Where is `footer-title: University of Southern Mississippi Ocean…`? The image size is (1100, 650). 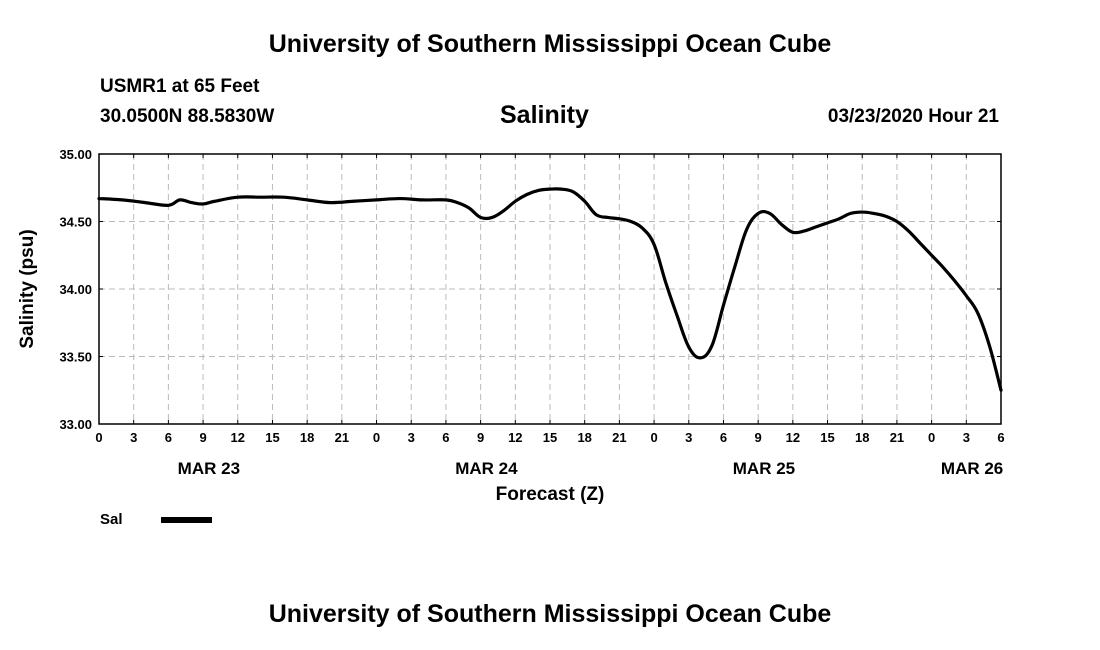 footer-title: University of Southern Mississippi Ocean… is located at coordinates (550, 614).